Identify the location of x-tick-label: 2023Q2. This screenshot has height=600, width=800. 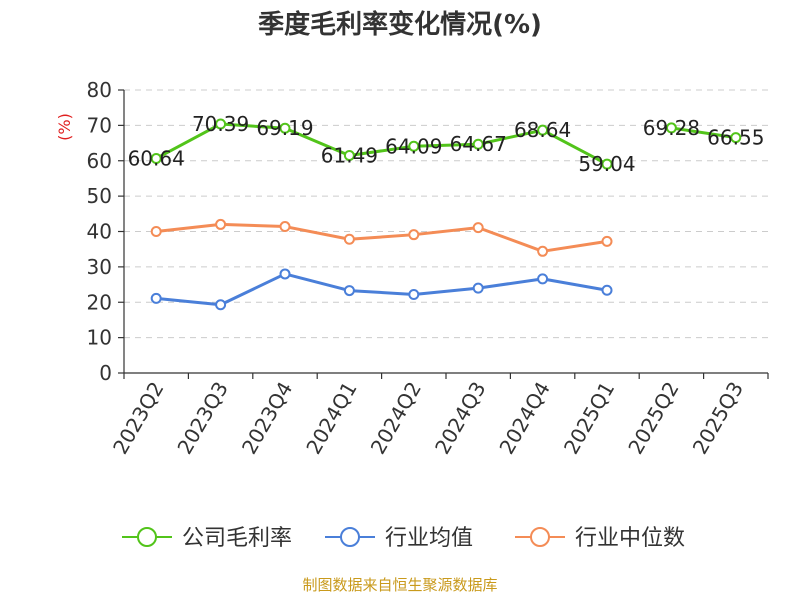
(138, 418).